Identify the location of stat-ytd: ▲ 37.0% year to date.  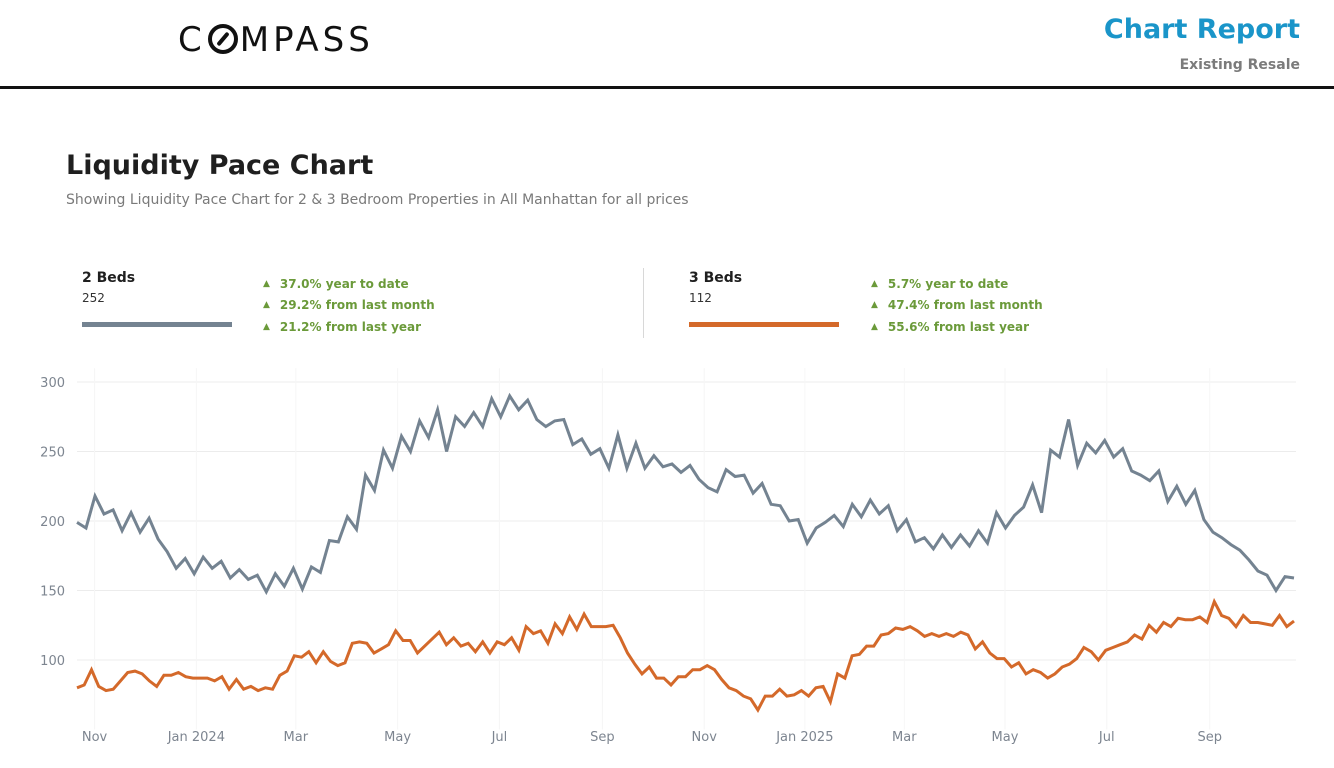
(349, 284).